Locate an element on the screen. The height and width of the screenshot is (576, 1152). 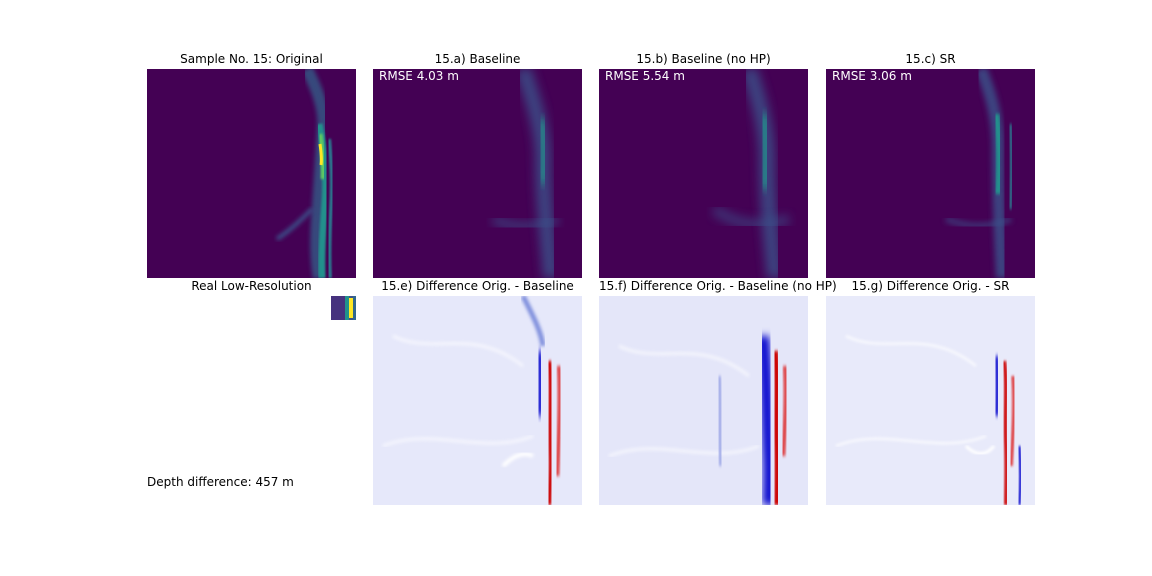
sr-title: 15.c) SR is located at coordinates (930, 59).